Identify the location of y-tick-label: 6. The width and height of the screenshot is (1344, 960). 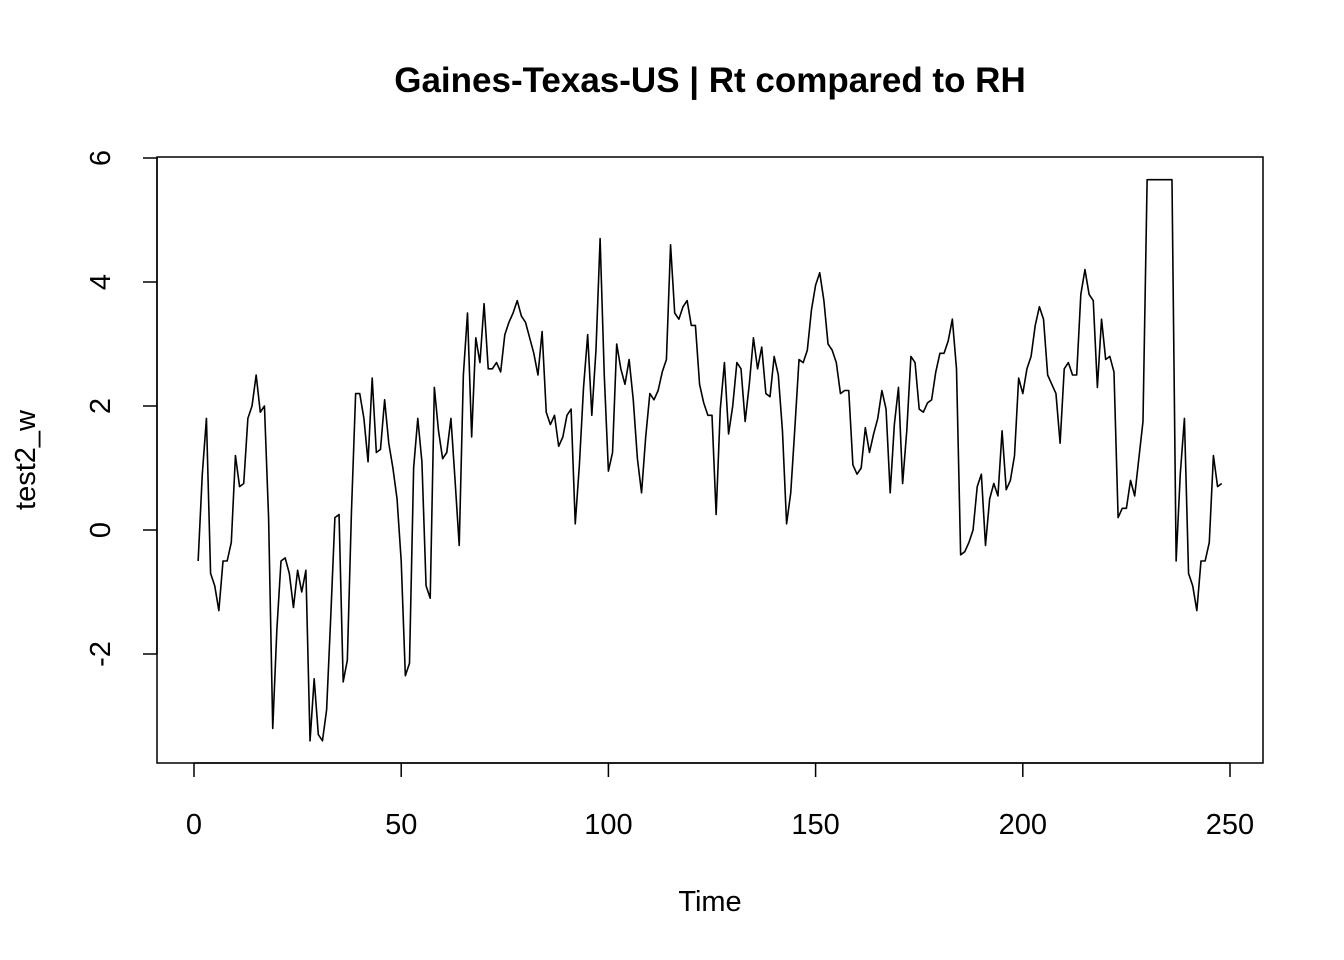
(101, 158).